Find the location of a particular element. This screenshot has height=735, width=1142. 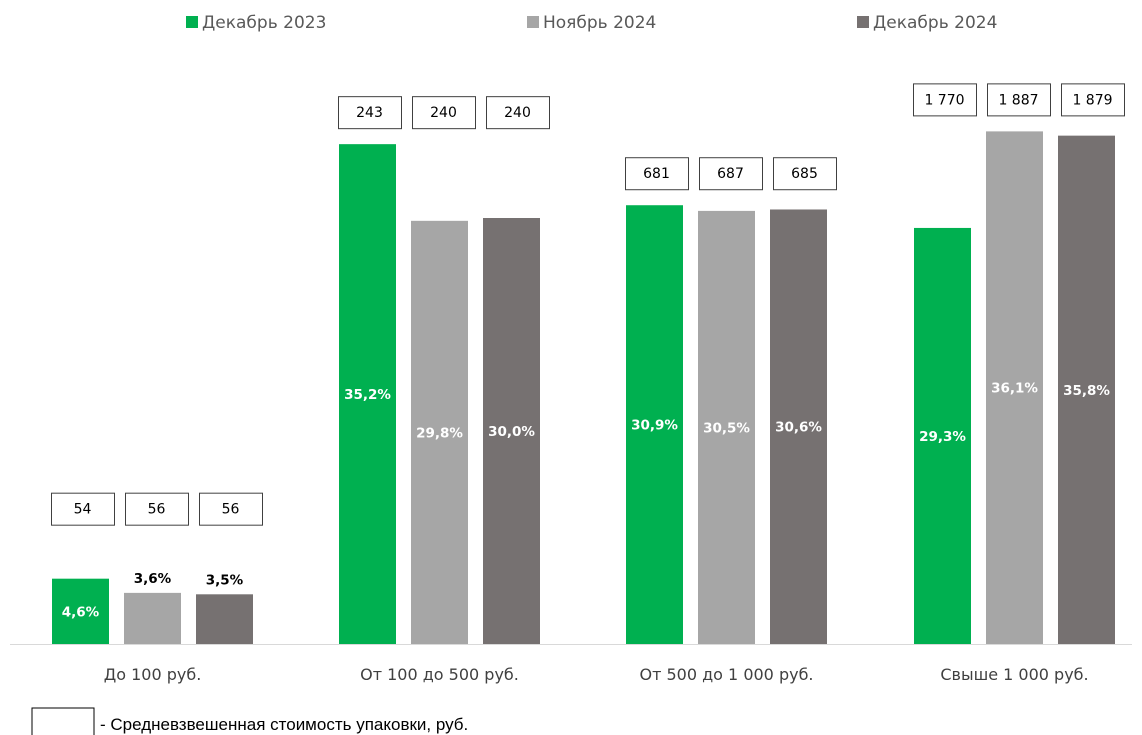

data-label-1-1: 29,8% is located at coordinates (439, 433).